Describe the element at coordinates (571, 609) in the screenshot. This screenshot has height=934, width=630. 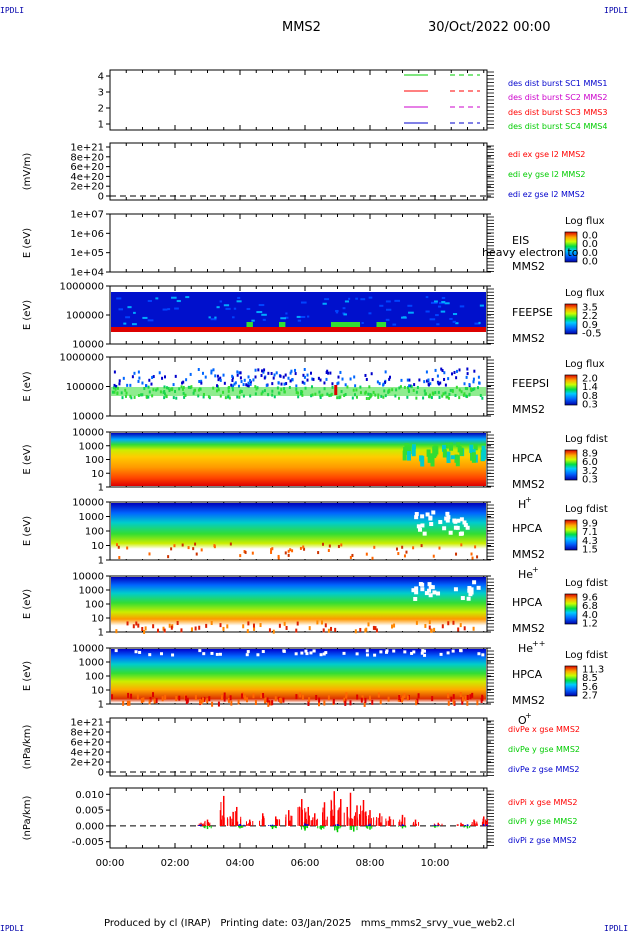
I see `hpca-he2-panel-colorbar` at that location.